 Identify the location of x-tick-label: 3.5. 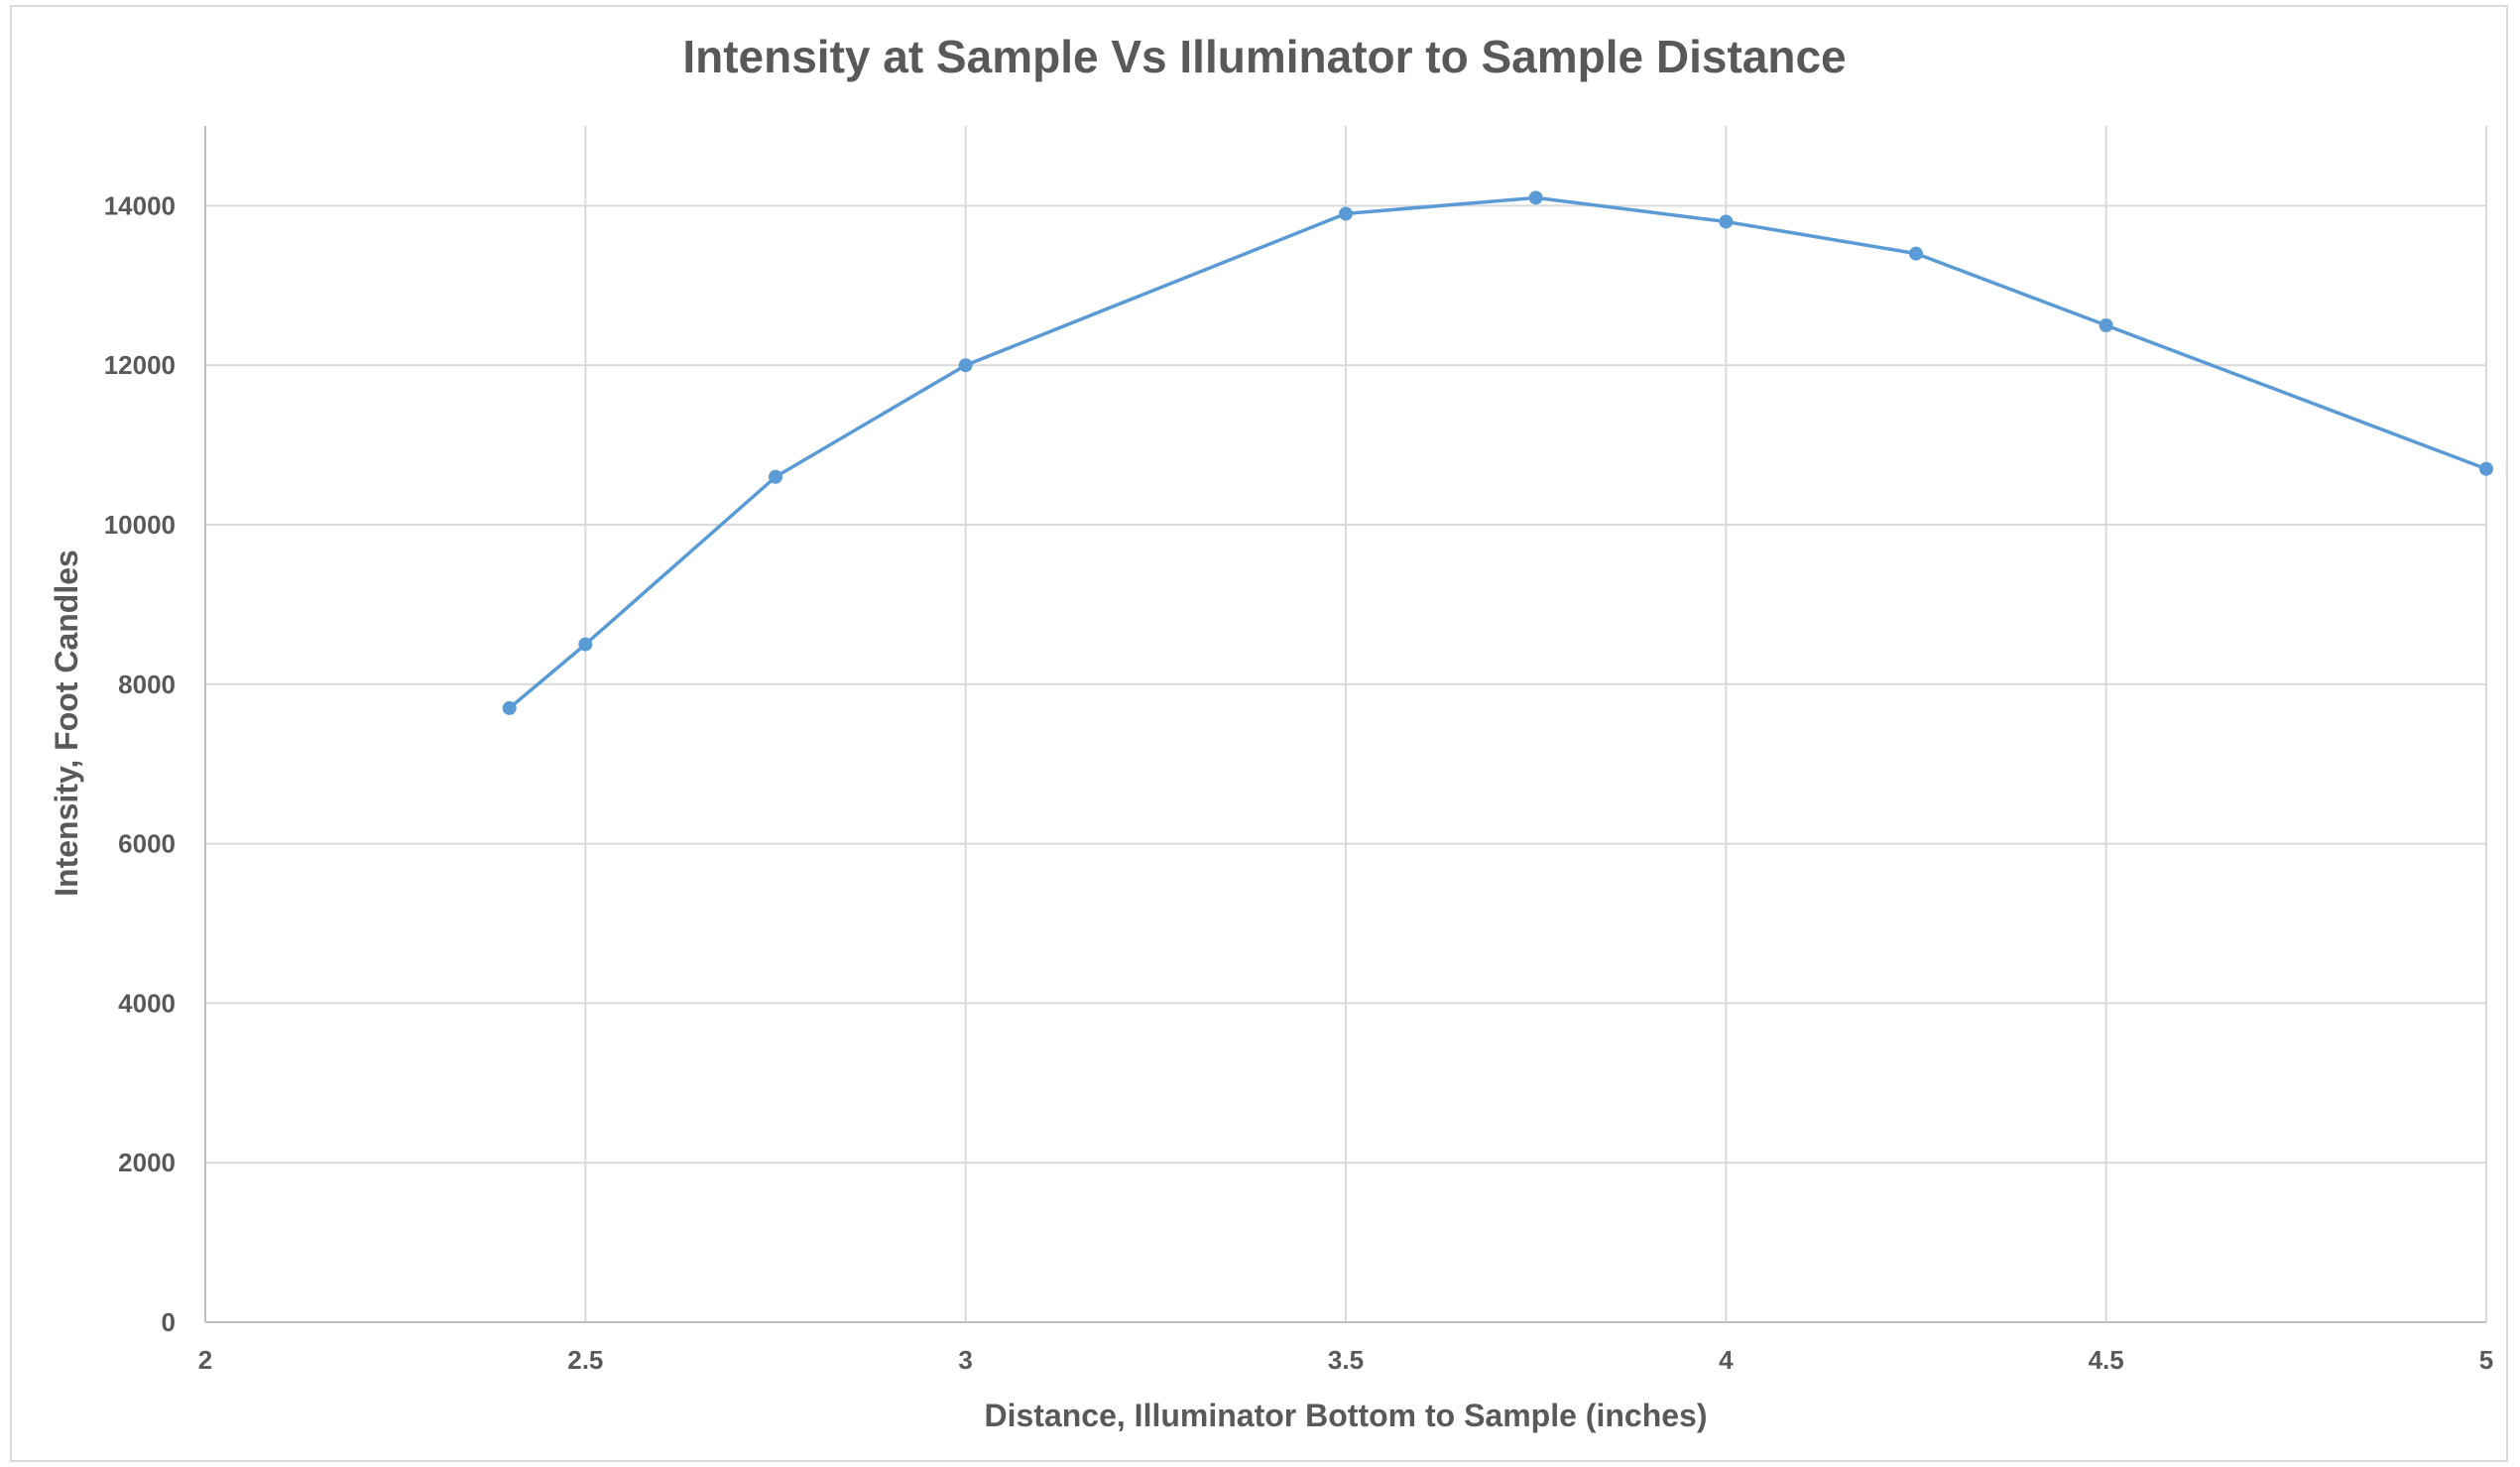
(1346, 1360).